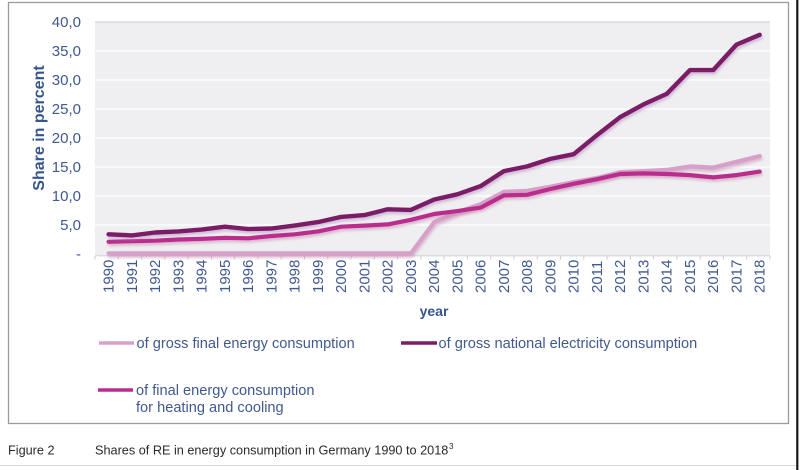 This screenshot has width=800, height=470. What do you see at coordinates (690, 276) in the screenshot?
I see `svg-text: 2015` at bounding box center [690, 276].